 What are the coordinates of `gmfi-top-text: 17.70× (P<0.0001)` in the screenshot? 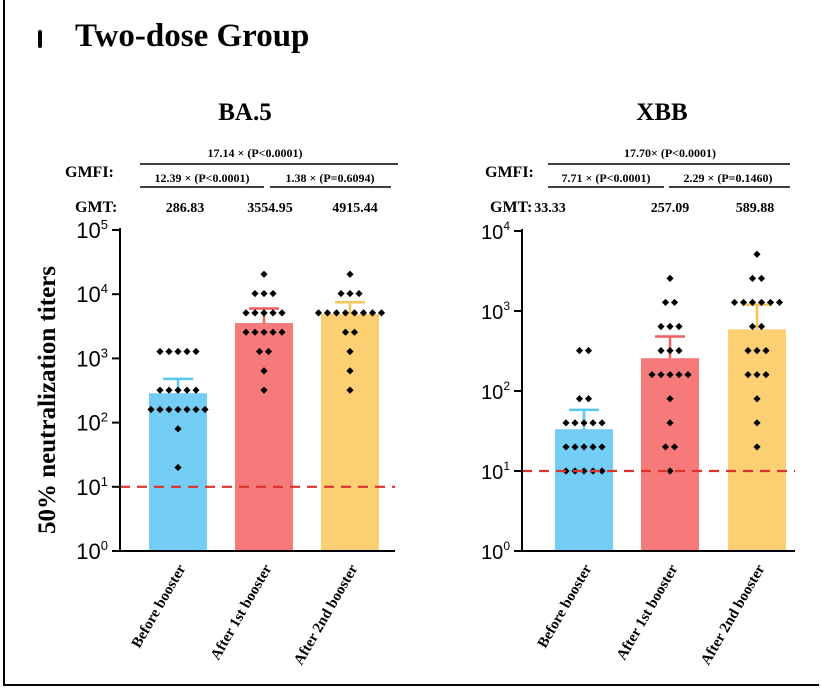 It's located at (670, 153).